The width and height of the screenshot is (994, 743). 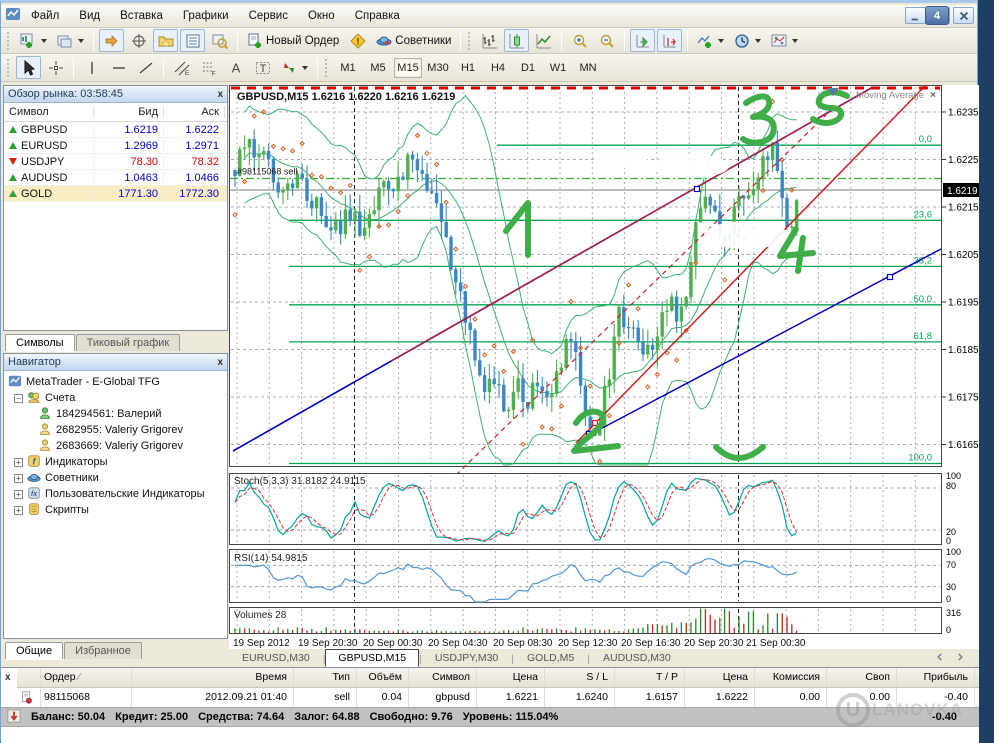 I want to click on tree-account: 2682955: Valeriy Grigorev, so click(x=115, y=430).